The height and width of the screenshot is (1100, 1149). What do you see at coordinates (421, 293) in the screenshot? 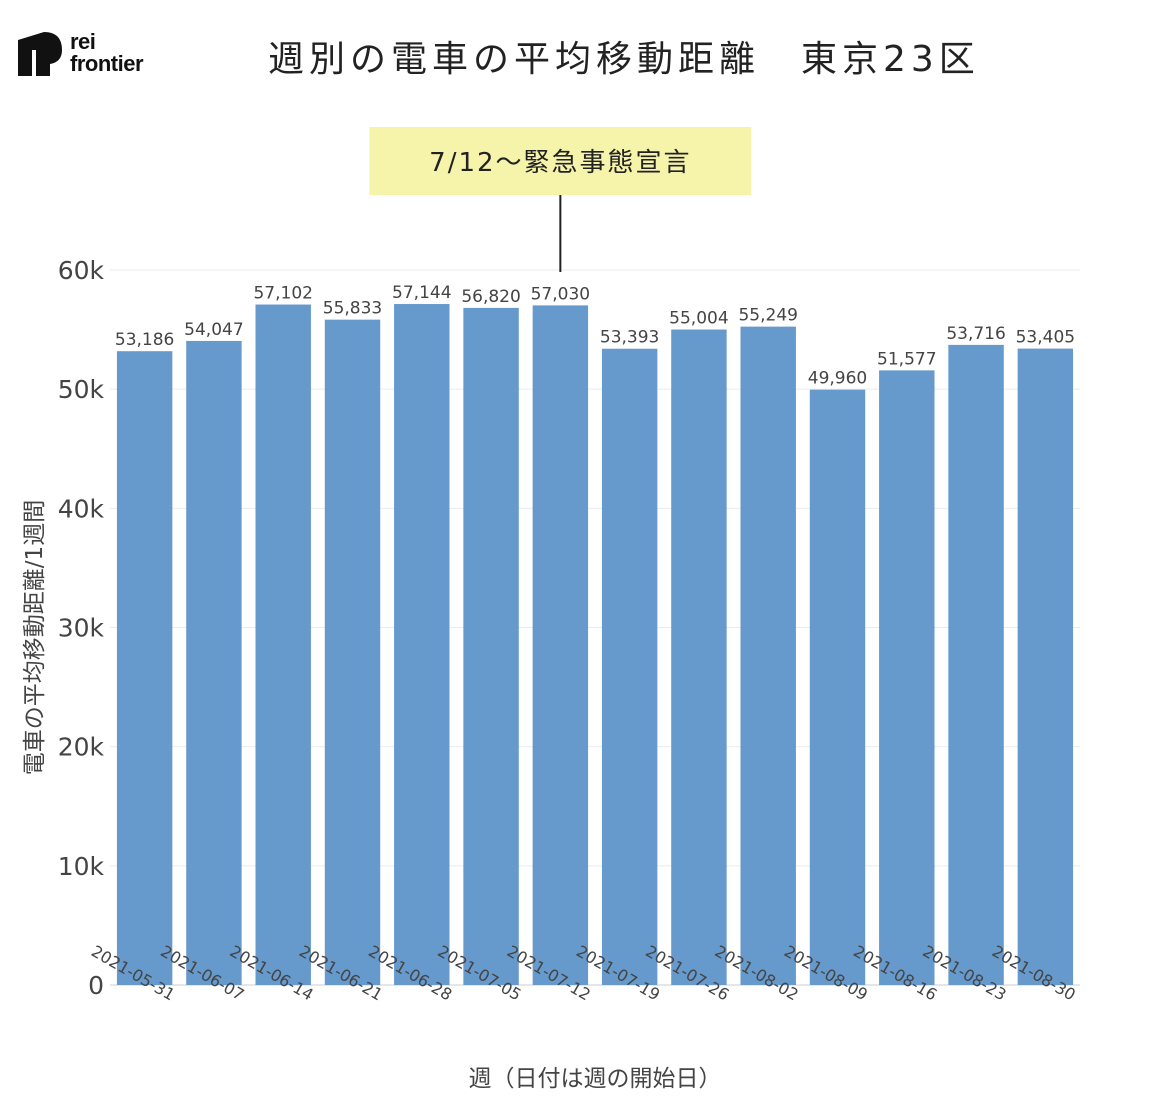
I see `bar-value-label: 57,144` at bounding box center [421, 293].